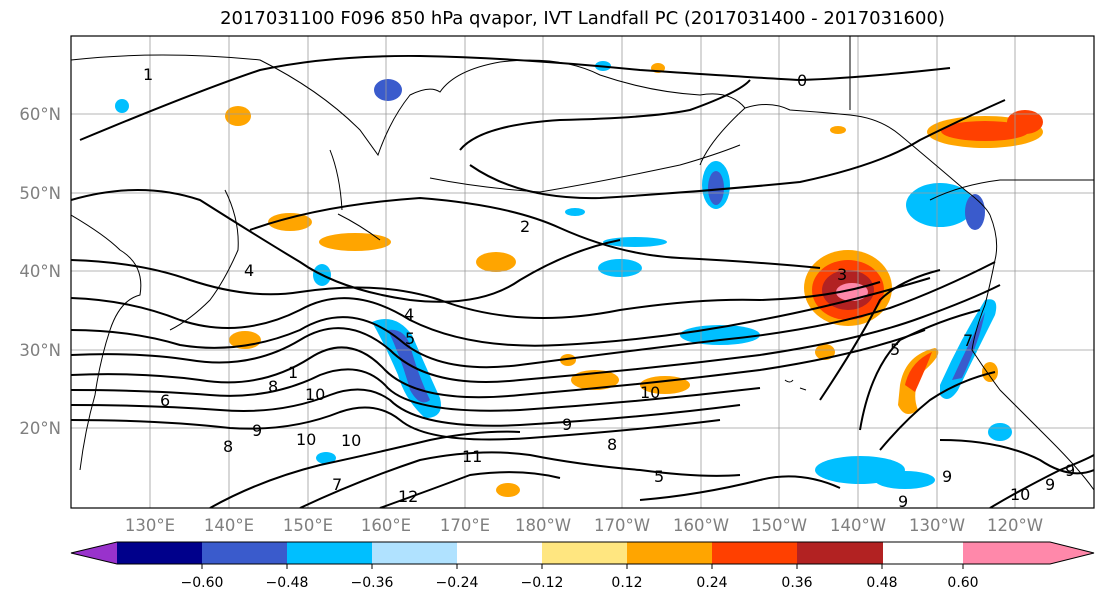  What do you see at coordinates (150, 525) in the screenshot?
I see `lon-label: 130°E` at bounding box center [150, 525].